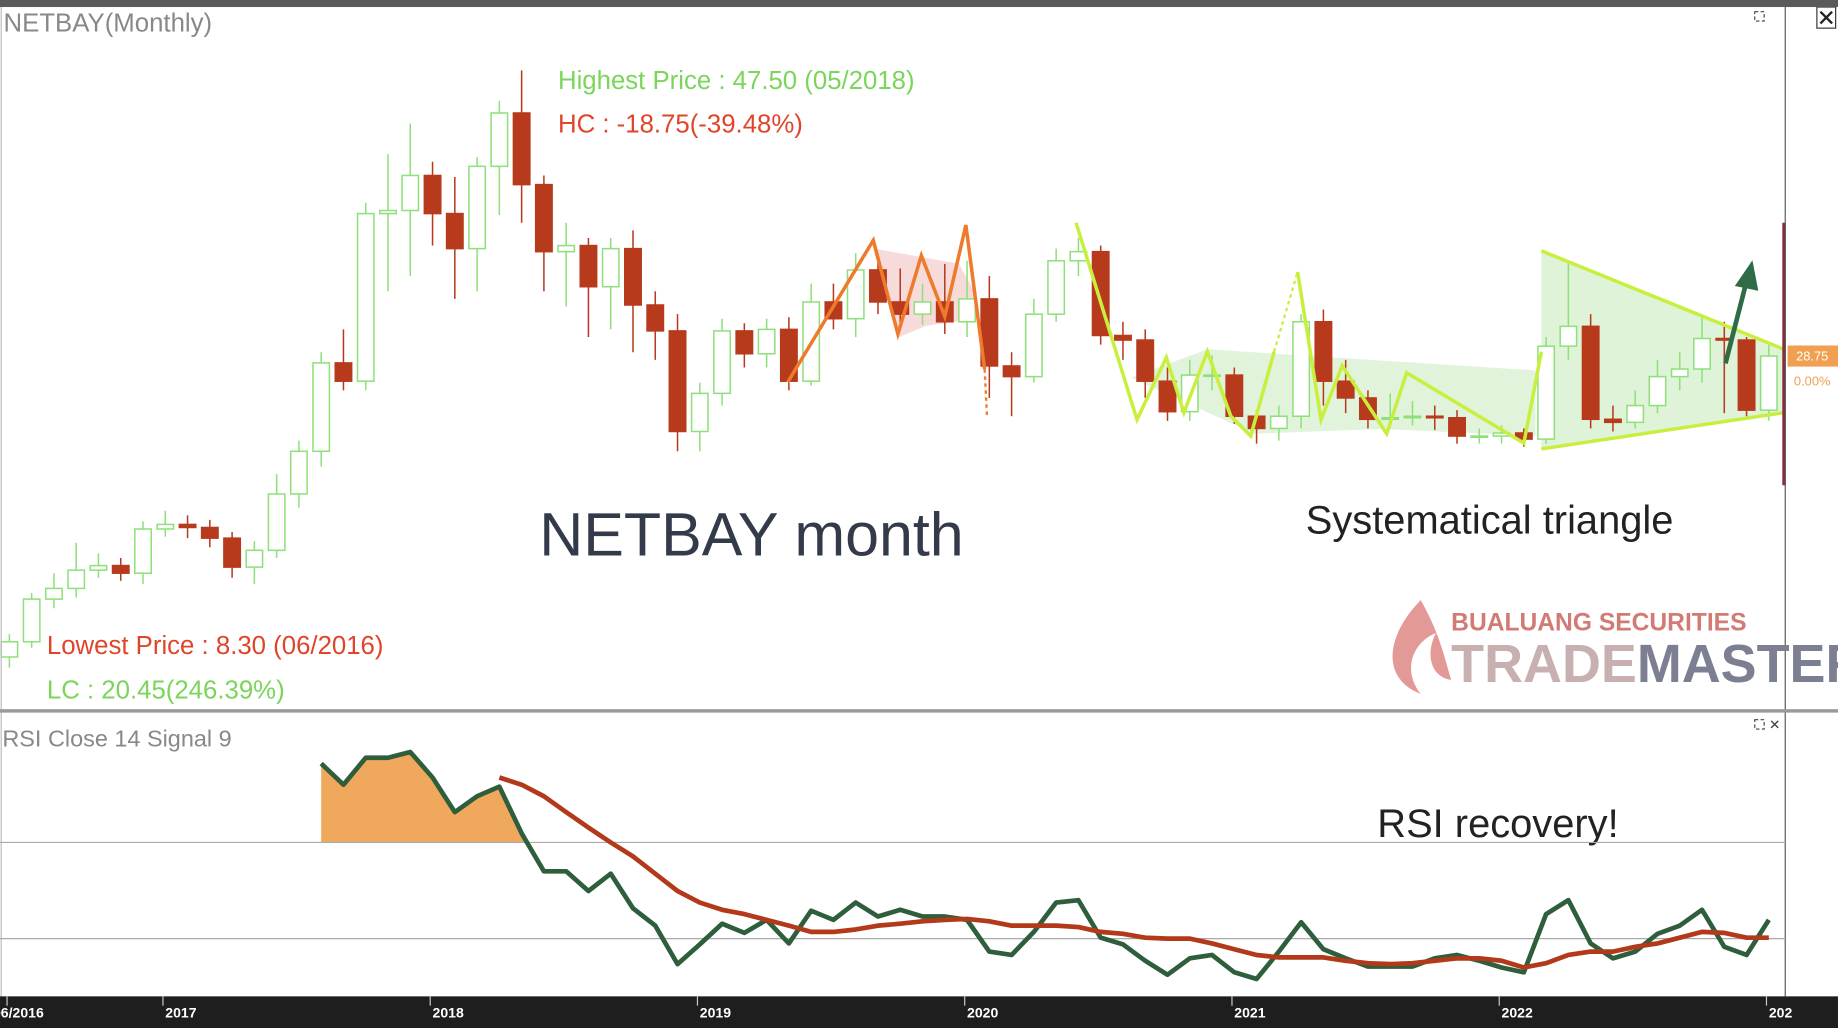 Image resolution: width=1838 pixels, height=1028 pixels. Describe the element at coordinates (1812, 356) in the screenshot. I see `price-tag-box` at that location.